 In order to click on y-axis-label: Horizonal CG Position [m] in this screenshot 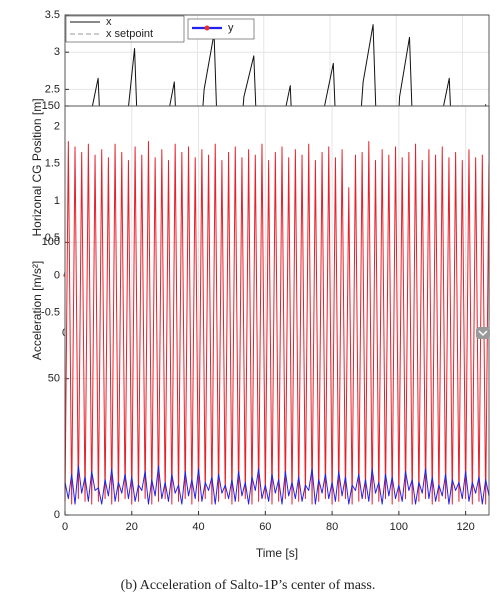, I will do `click(37, 167)`.